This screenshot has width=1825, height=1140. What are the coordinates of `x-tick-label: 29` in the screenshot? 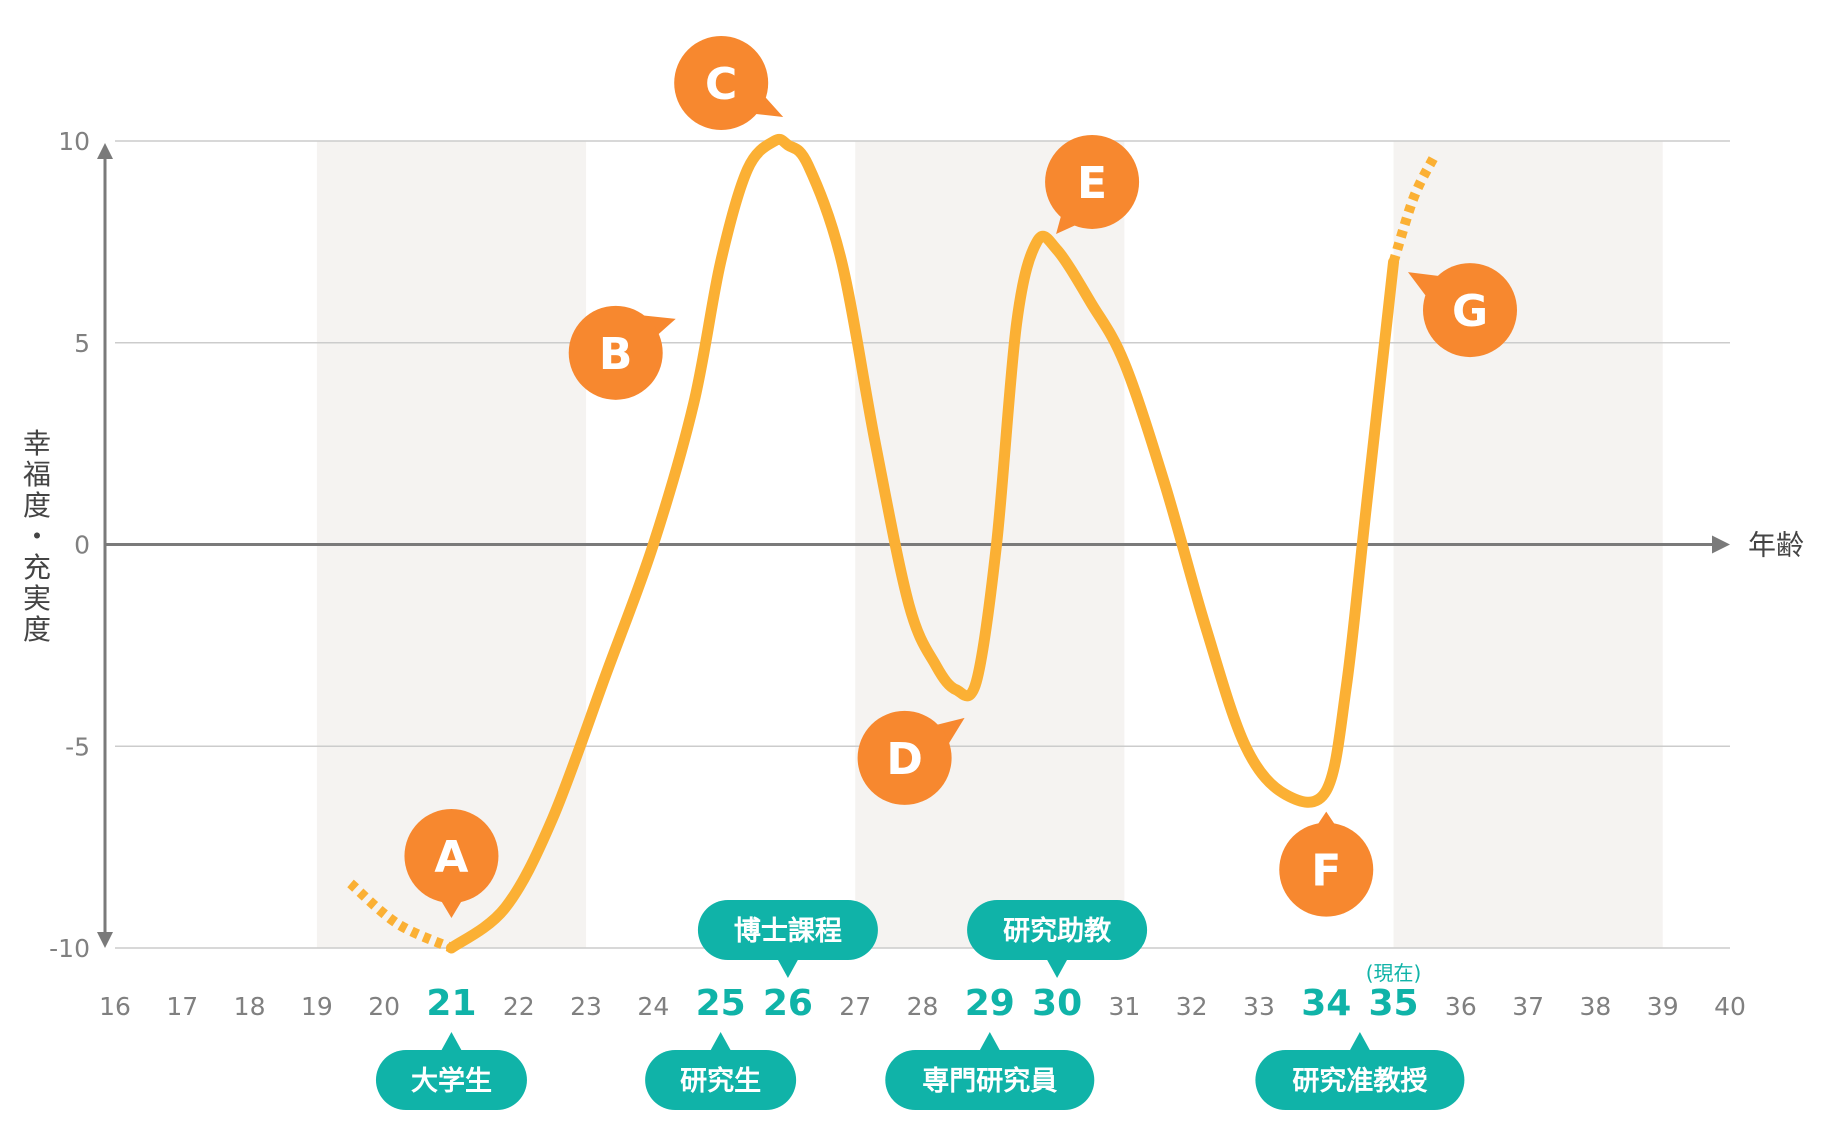 It's located at (990, 1003).